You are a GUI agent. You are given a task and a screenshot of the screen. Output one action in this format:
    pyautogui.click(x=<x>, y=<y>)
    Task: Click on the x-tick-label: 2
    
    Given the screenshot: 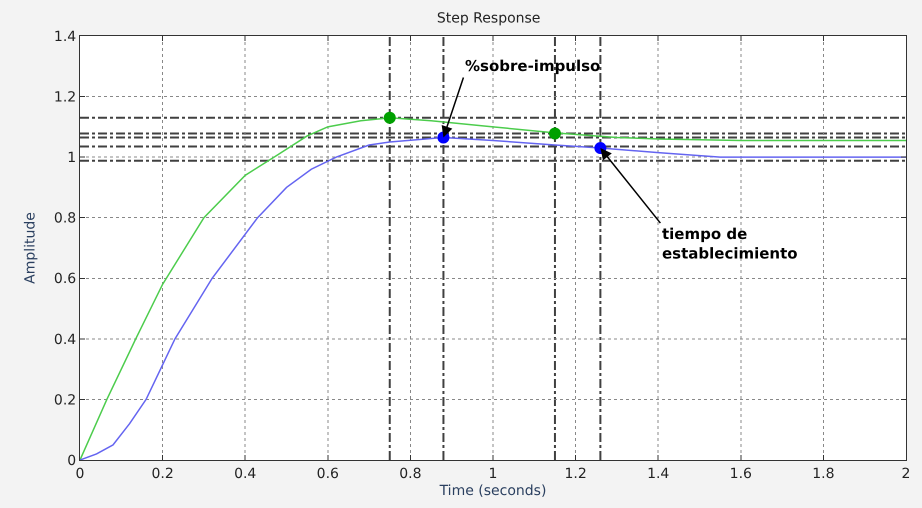 What is the action you would take?
    pyautogui.click(x=906, y=474)
    